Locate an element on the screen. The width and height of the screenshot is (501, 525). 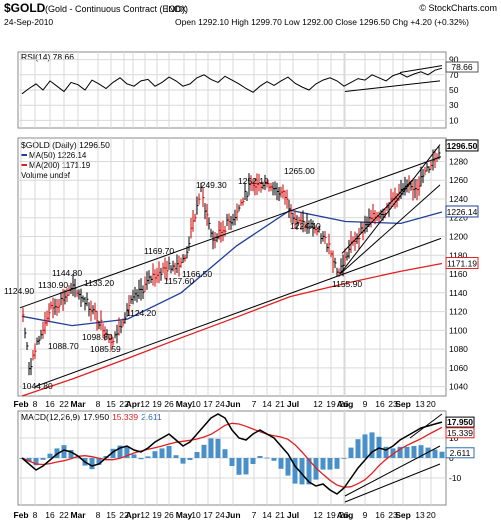
price-tick-label: 1080 is located at coordinates (458, 349).